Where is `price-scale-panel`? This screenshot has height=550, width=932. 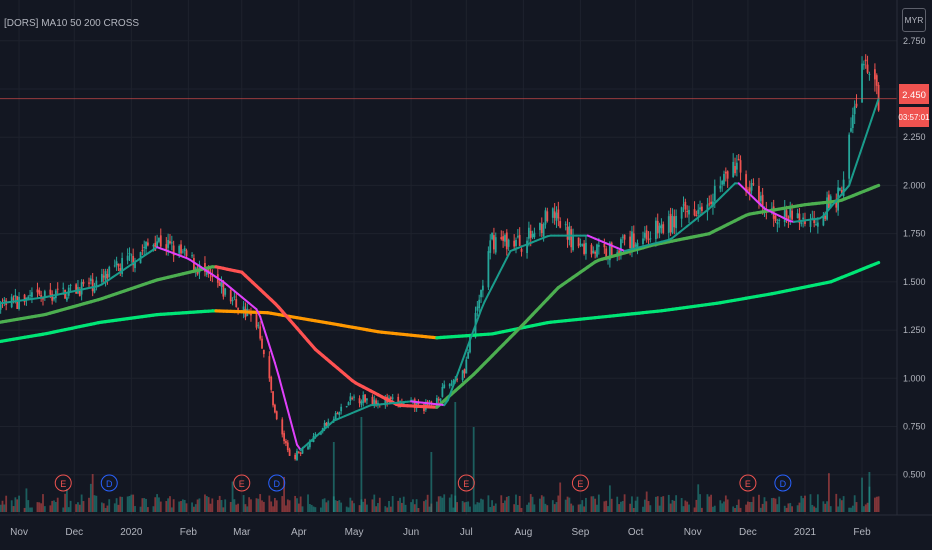
price-scale-panel is located at coordinates (914, 257).